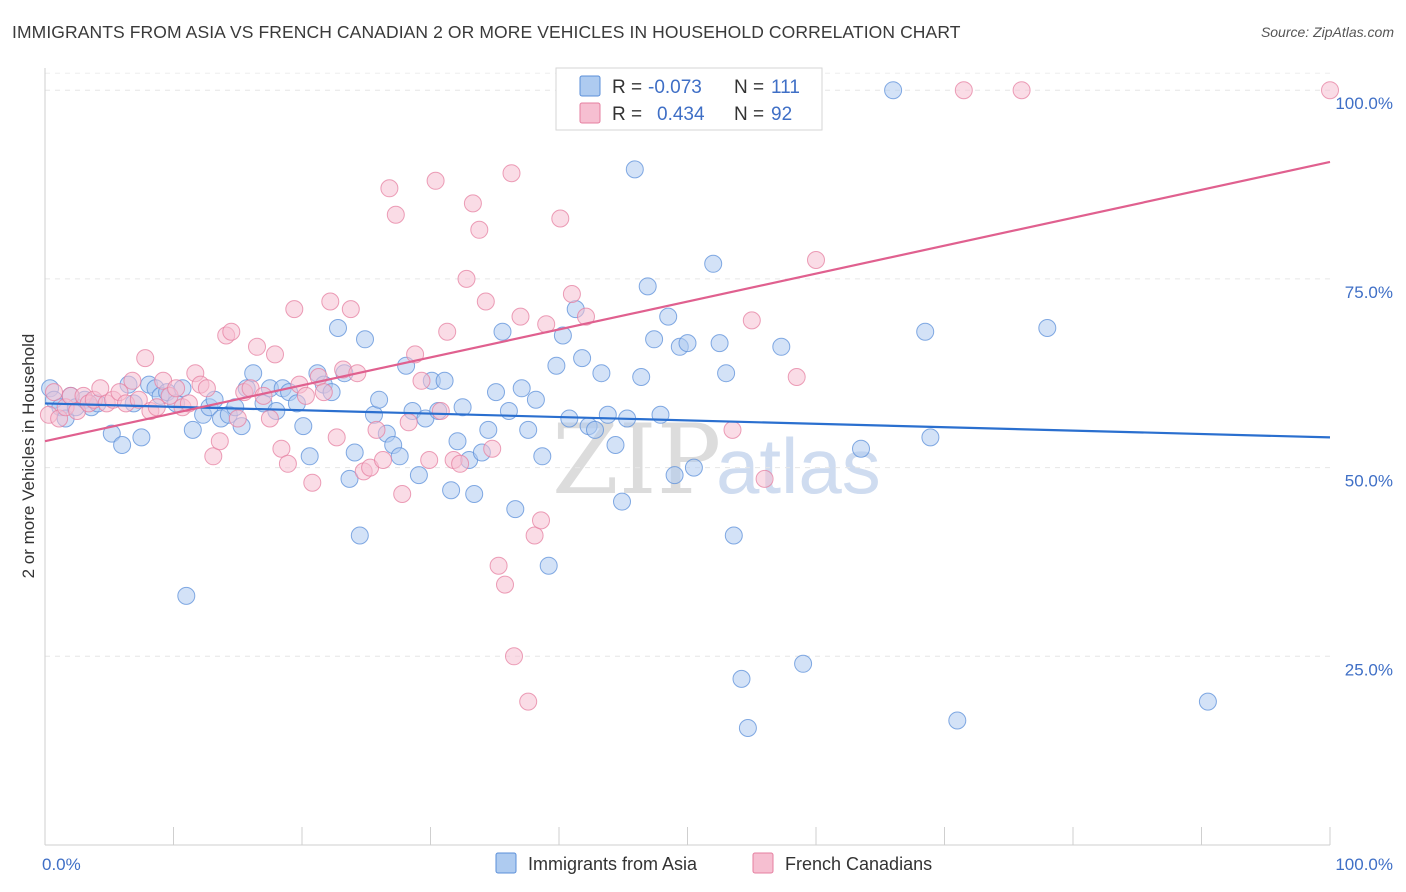 Image resolution: width=1406 pixels, height=892 pixels. What do you see at coordinates (1369, 292) in the screenshot?
I see `y-tick-label-2: 75.0%` at bounding box center [1369, 292].